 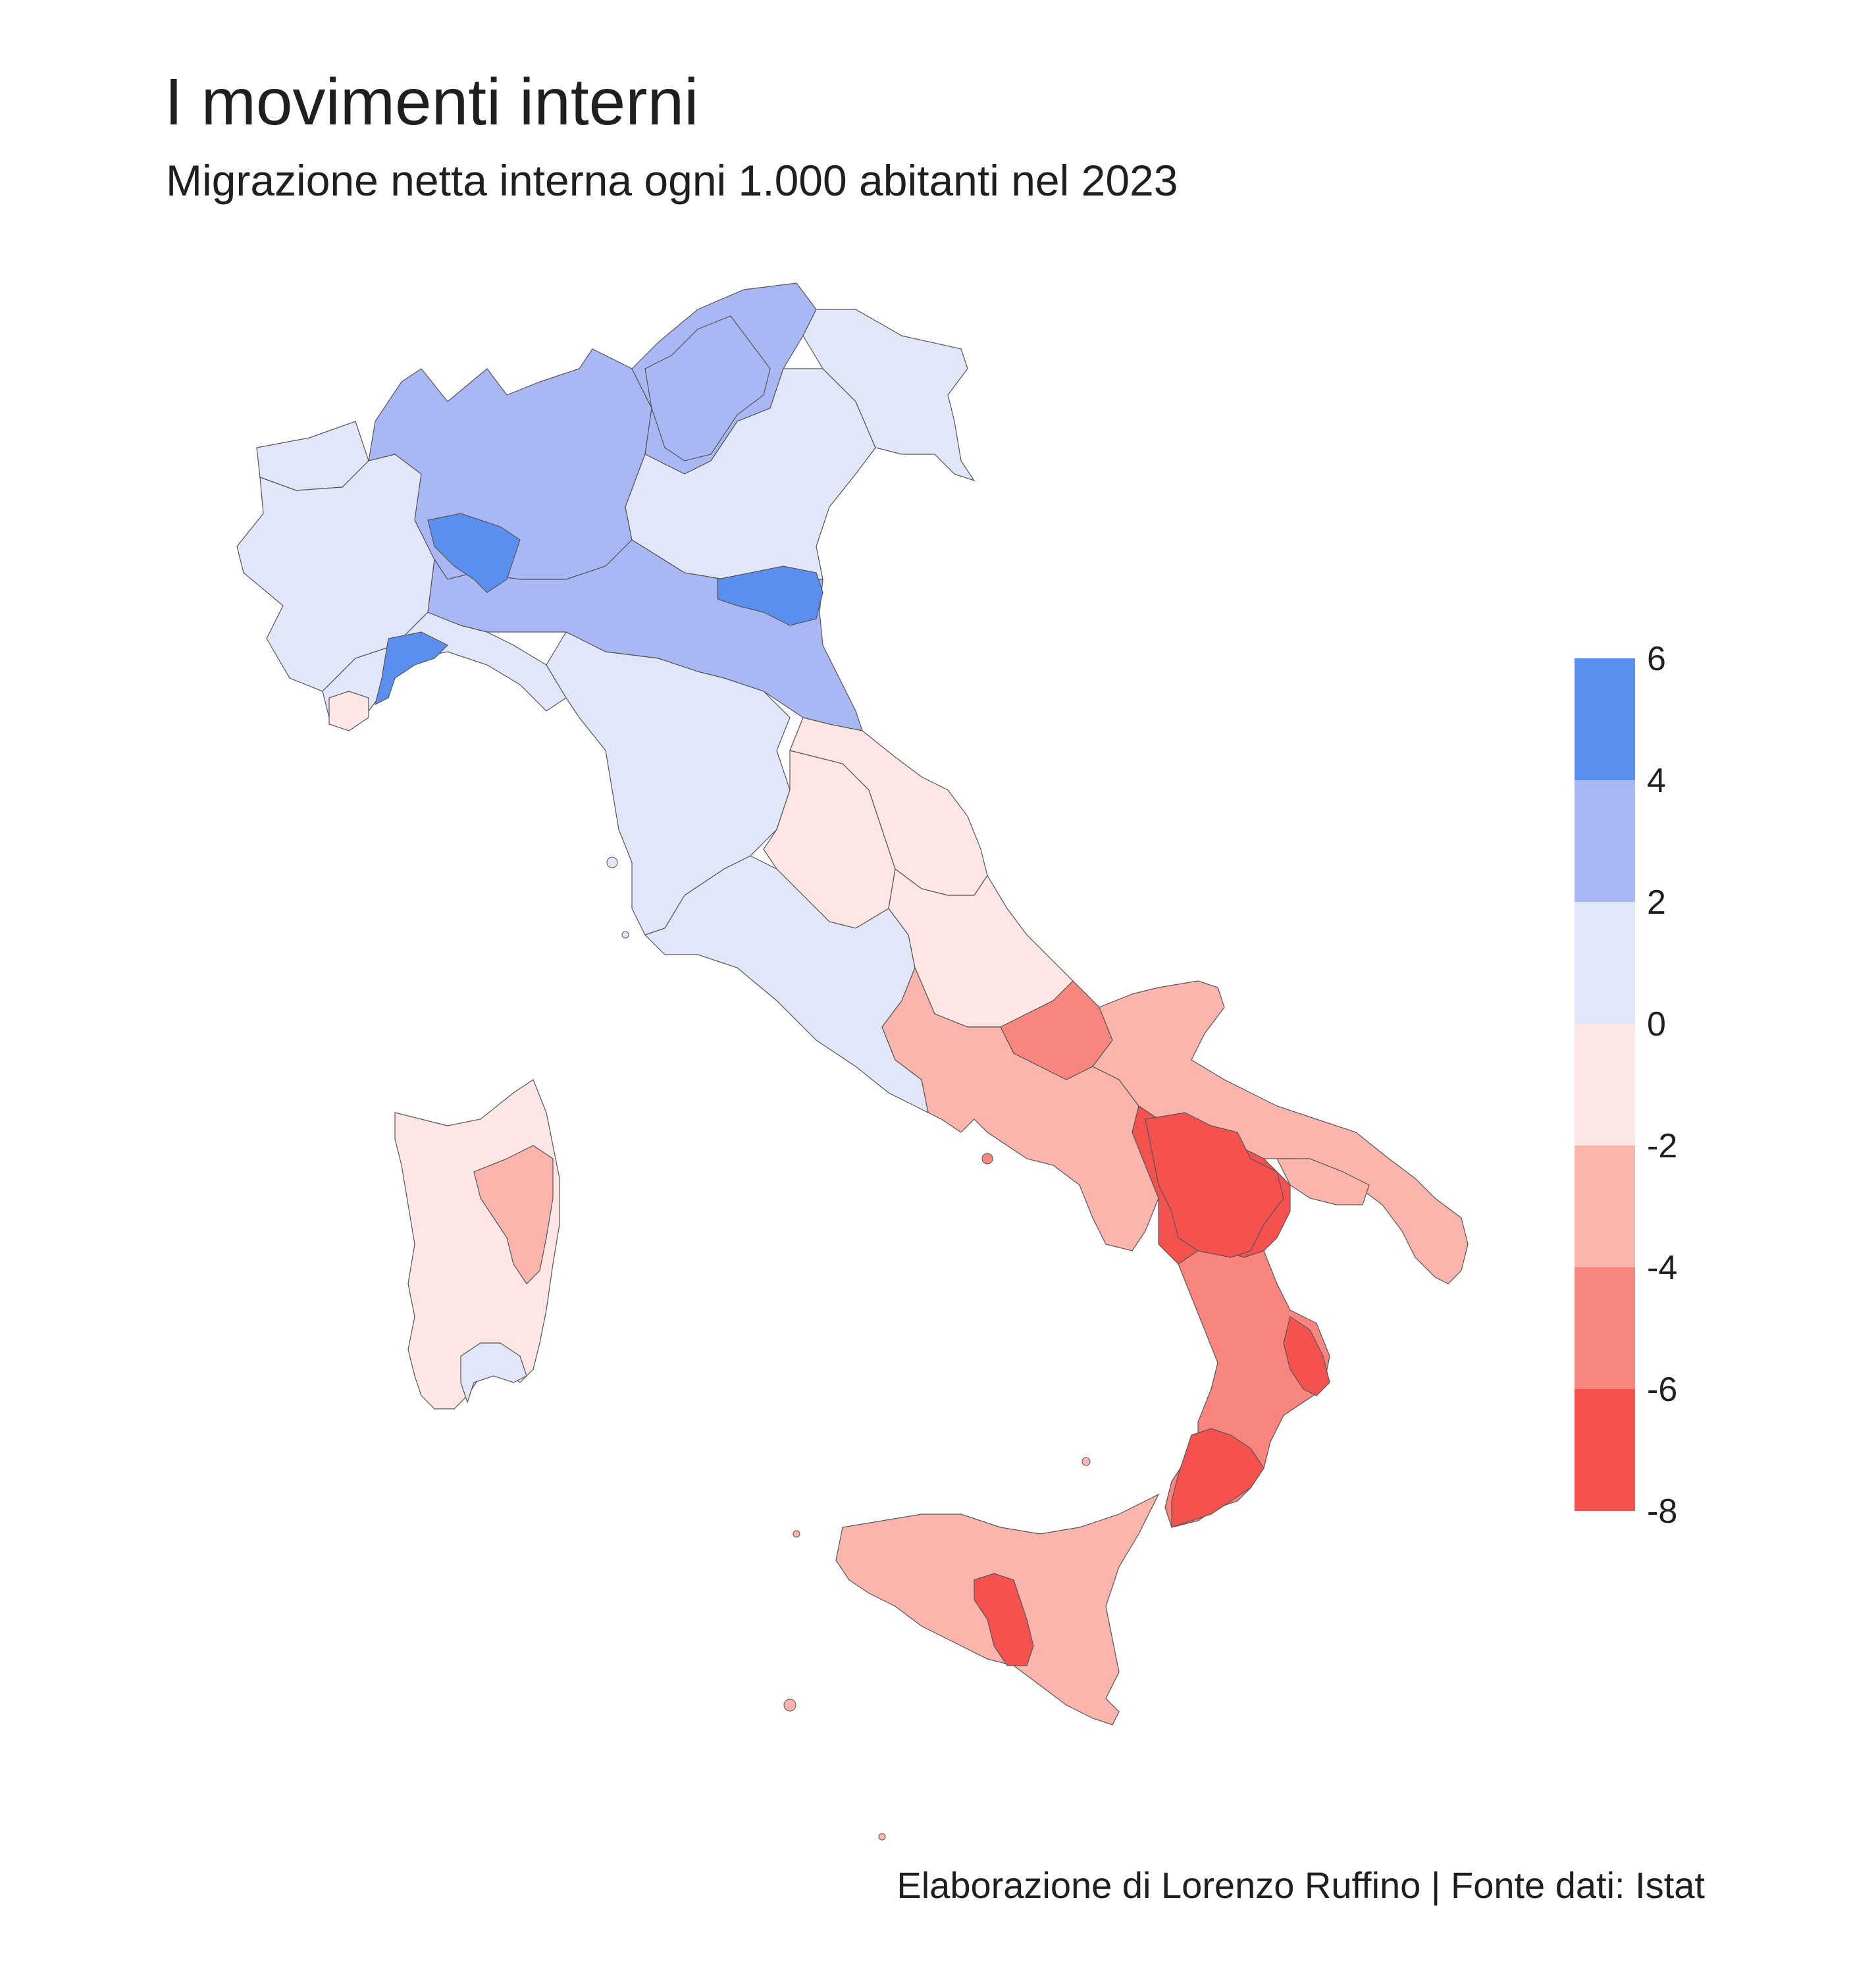 I want to click on province-imperia, so click(x=348, y=711).